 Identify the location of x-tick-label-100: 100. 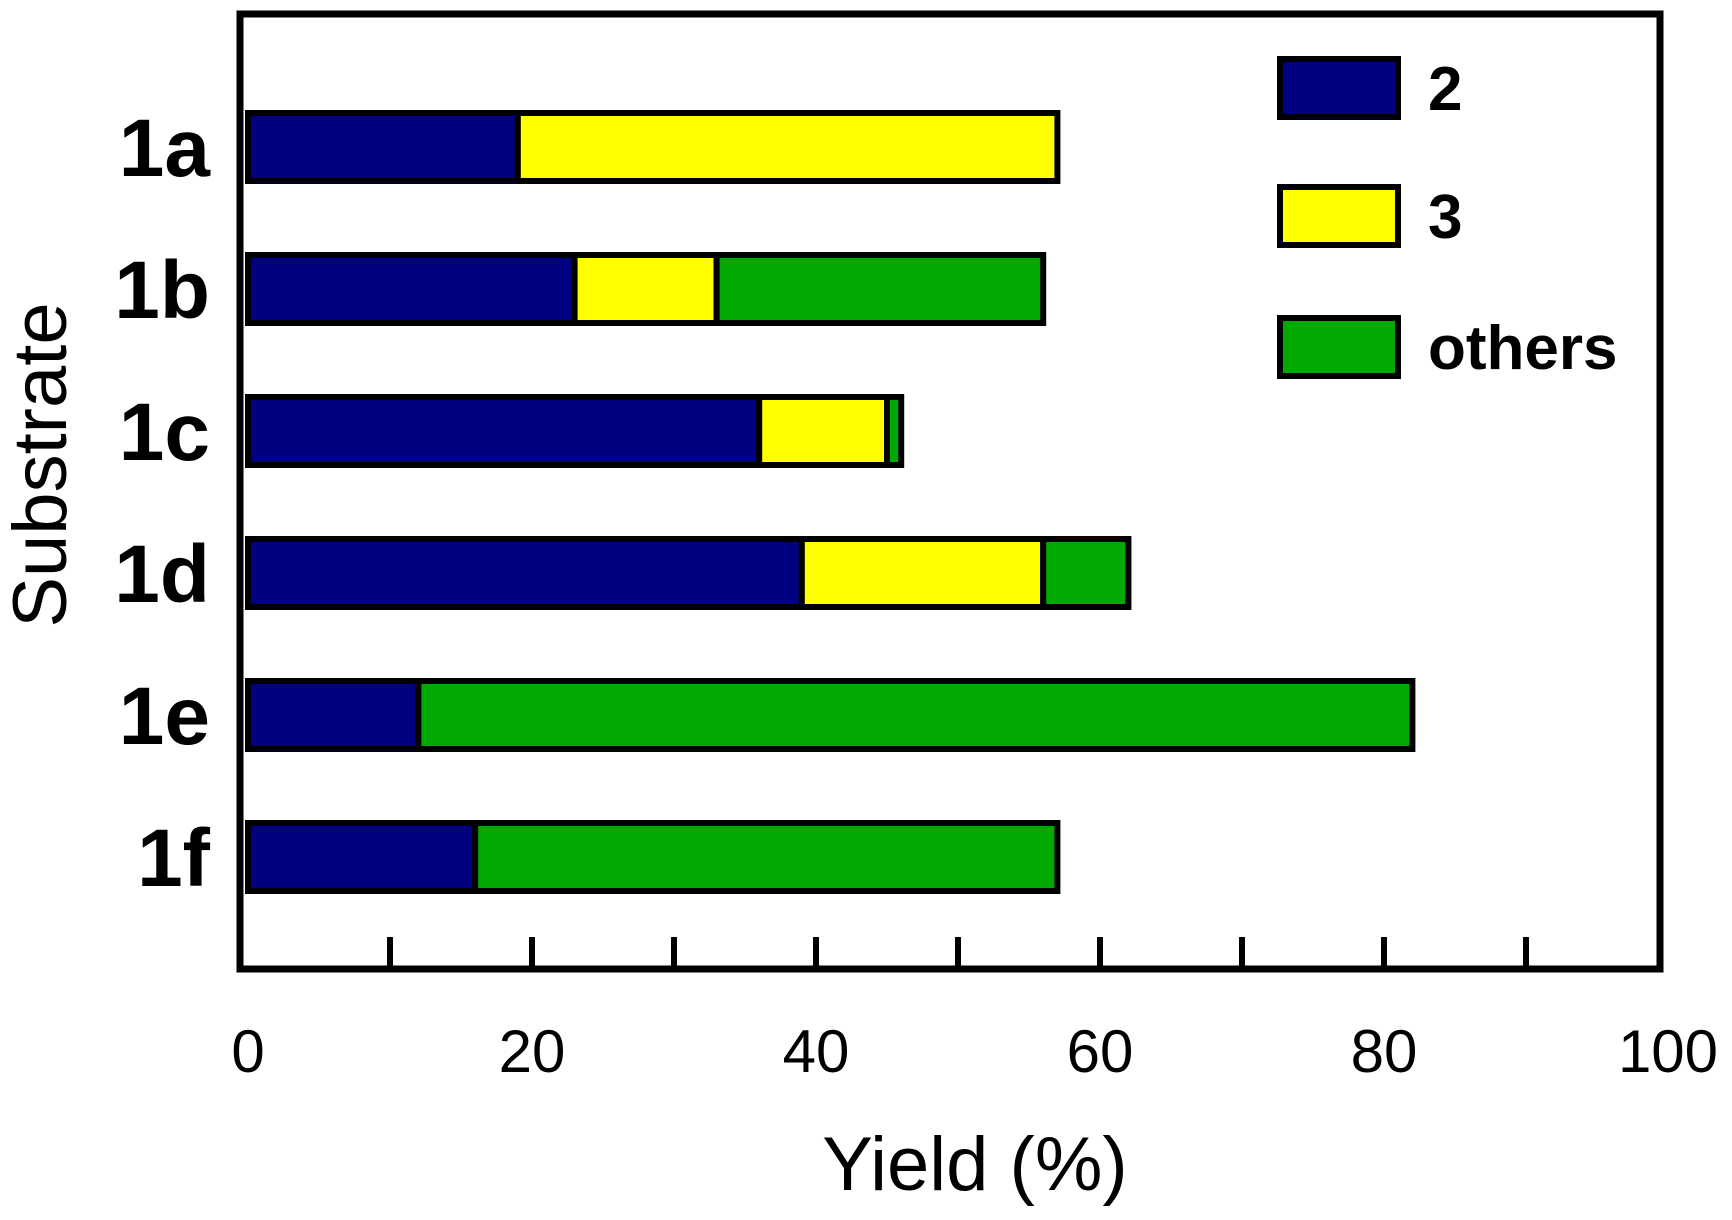
(1668, 1051).